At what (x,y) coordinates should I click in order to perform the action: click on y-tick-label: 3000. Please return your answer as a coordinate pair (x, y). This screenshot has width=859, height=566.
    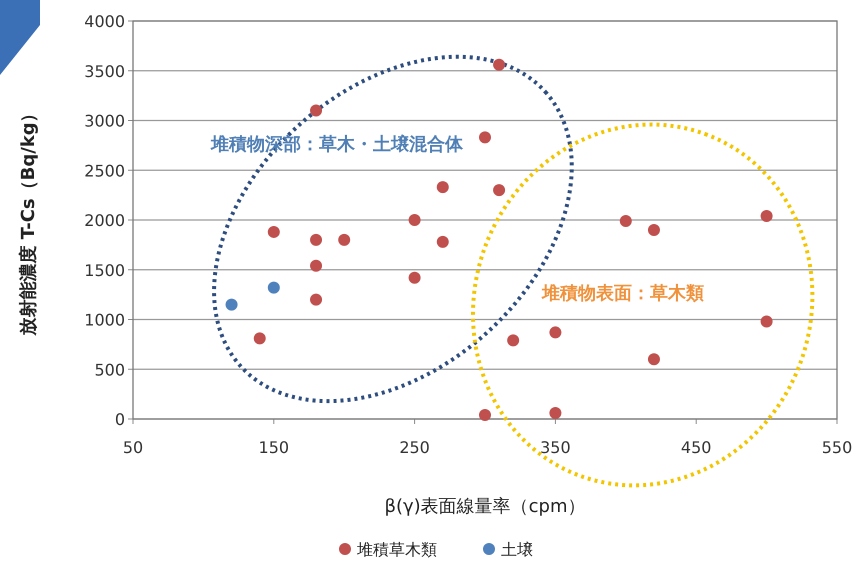
    Looking at the image, I should click on (104, 121).